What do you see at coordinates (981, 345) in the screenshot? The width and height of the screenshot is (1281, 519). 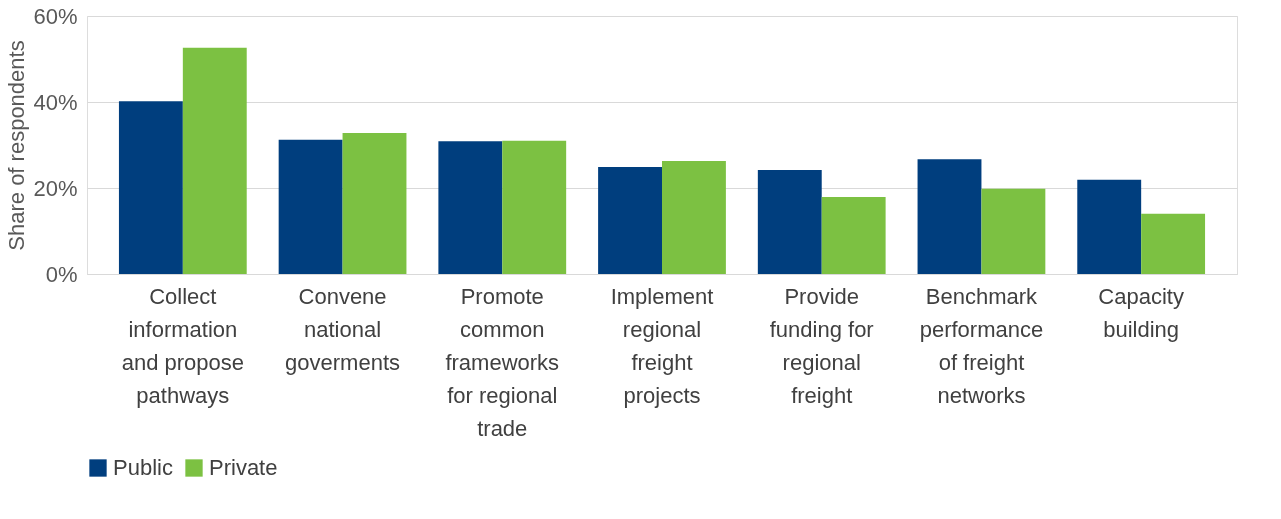 I see `x-tick-label: Benchmark performance of freight networks` at bounding box center [981, 345].